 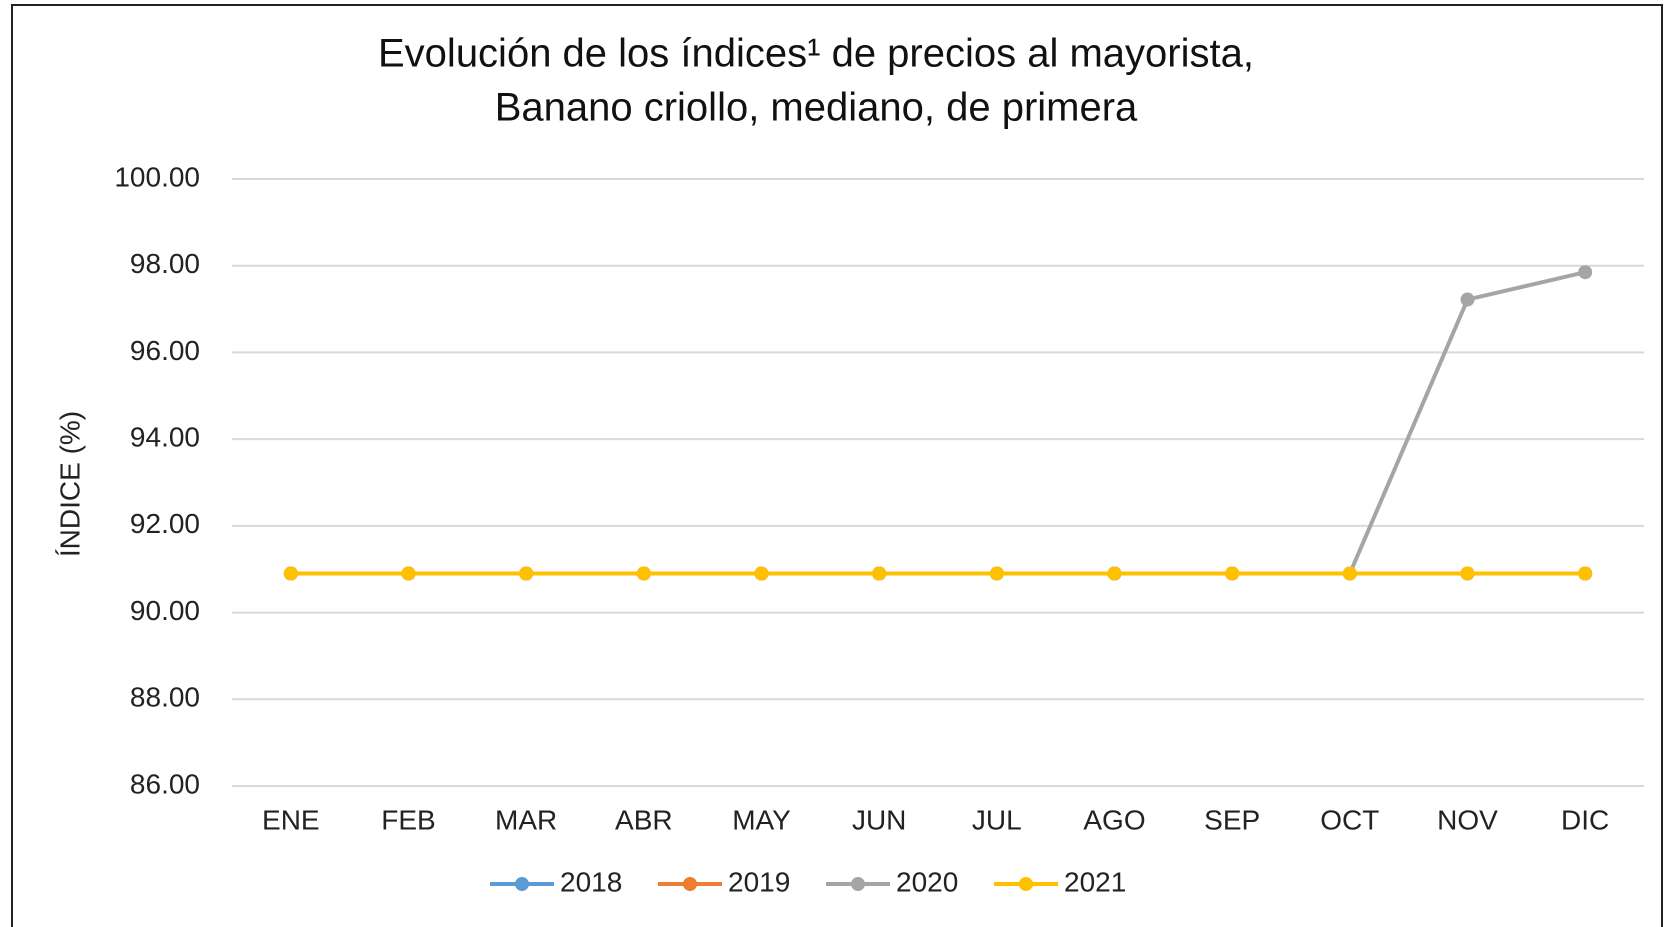 I want to click on x-tick-label: DIC, so click(x=1585, y=819).